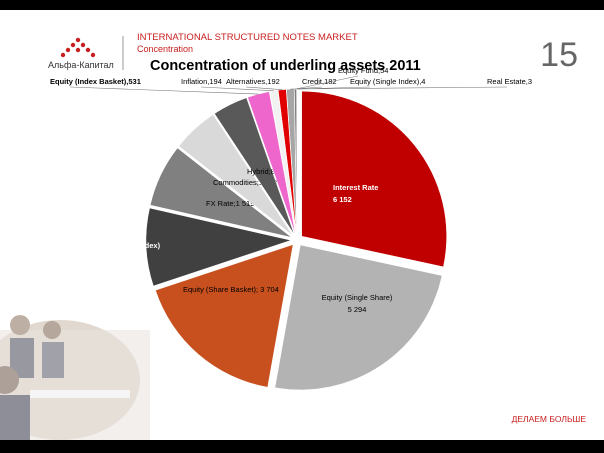 The image size is (604, 453). Describe the element at coordinates (357, 303) in the screenshot. I see `slice-label: Equity (Single Share) 5 294` at that location.